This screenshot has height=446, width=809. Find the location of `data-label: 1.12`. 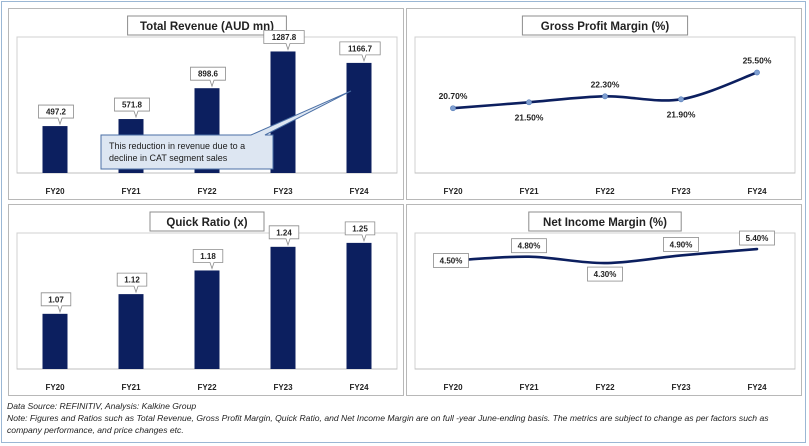

data-label: 1.12 is located at coordinates (132, 280).